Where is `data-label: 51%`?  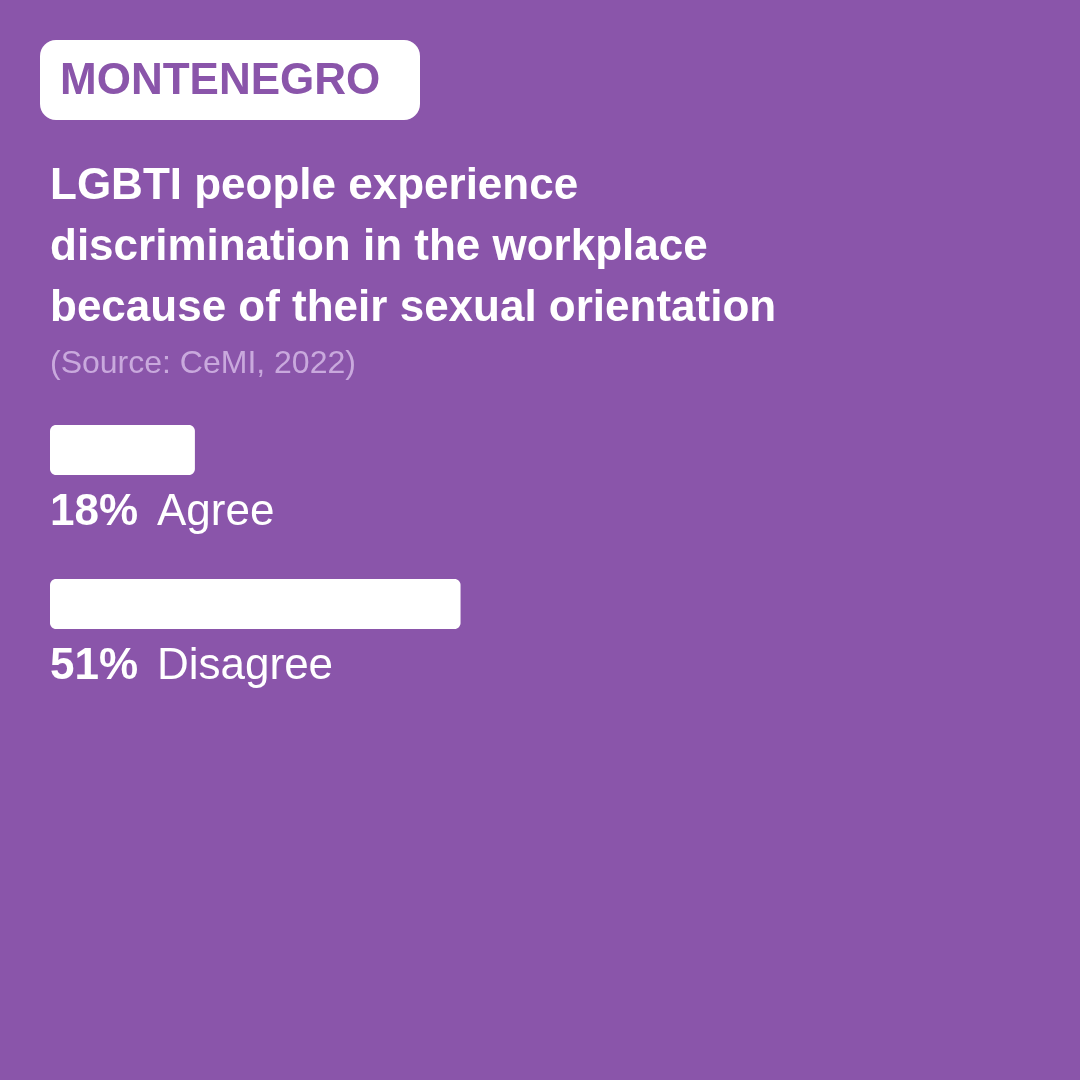 data-label: 51% is located at coordinates (94, 663).